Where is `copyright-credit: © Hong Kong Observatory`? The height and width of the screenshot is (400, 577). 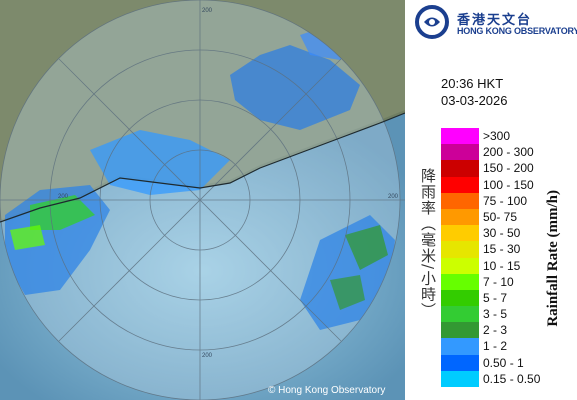 copyright-credit: © Hong Kong Observatory is located at coordinates (326, 390).